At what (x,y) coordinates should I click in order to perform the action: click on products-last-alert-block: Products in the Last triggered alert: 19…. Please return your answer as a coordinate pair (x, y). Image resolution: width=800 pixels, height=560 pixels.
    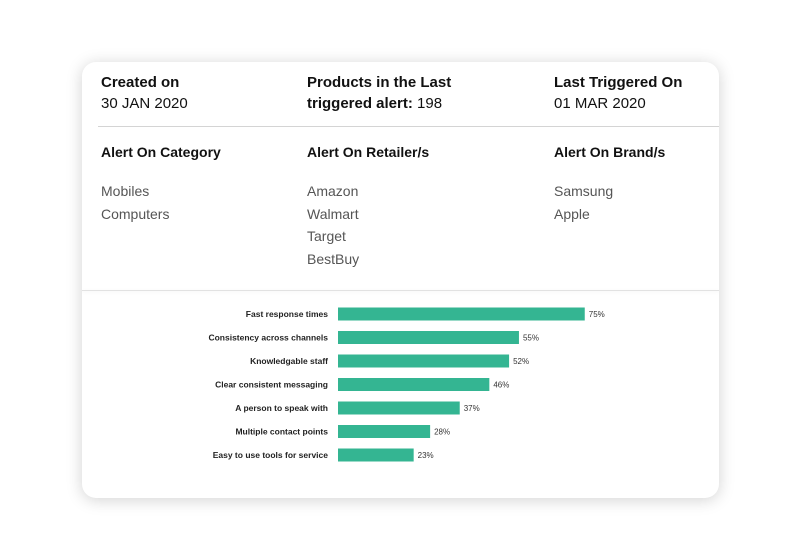
    Looking at the image, I should click on (379, 93).